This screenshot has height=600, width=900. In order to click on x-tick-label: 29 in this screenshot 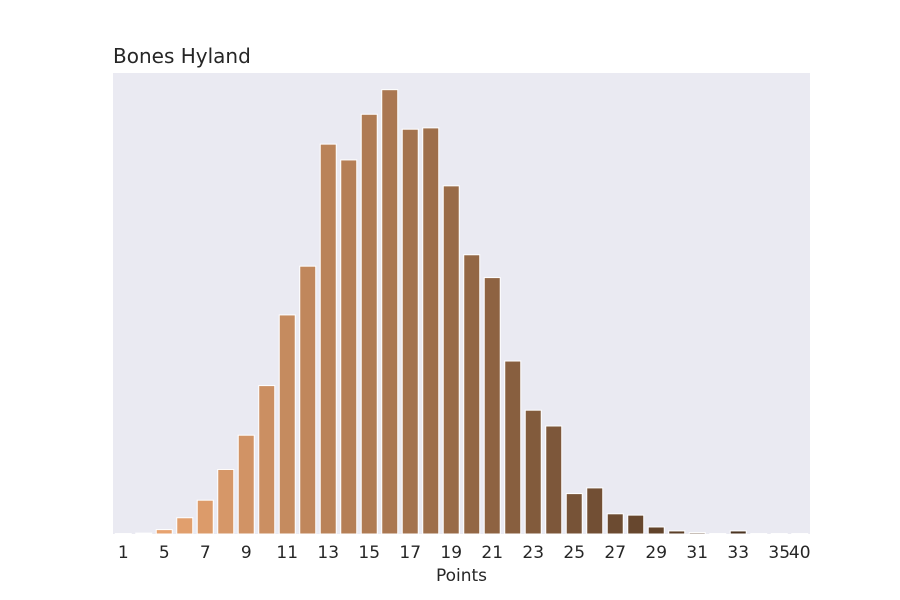, I will do `click(656, 553)`.